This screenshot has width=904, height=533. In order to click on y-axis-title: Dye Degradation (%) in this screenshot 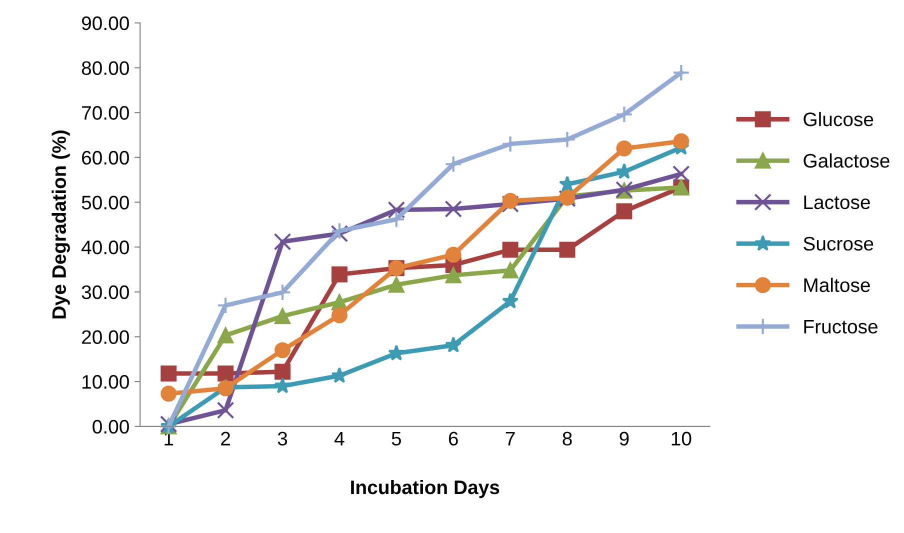, I will do `click(61, 224)`.